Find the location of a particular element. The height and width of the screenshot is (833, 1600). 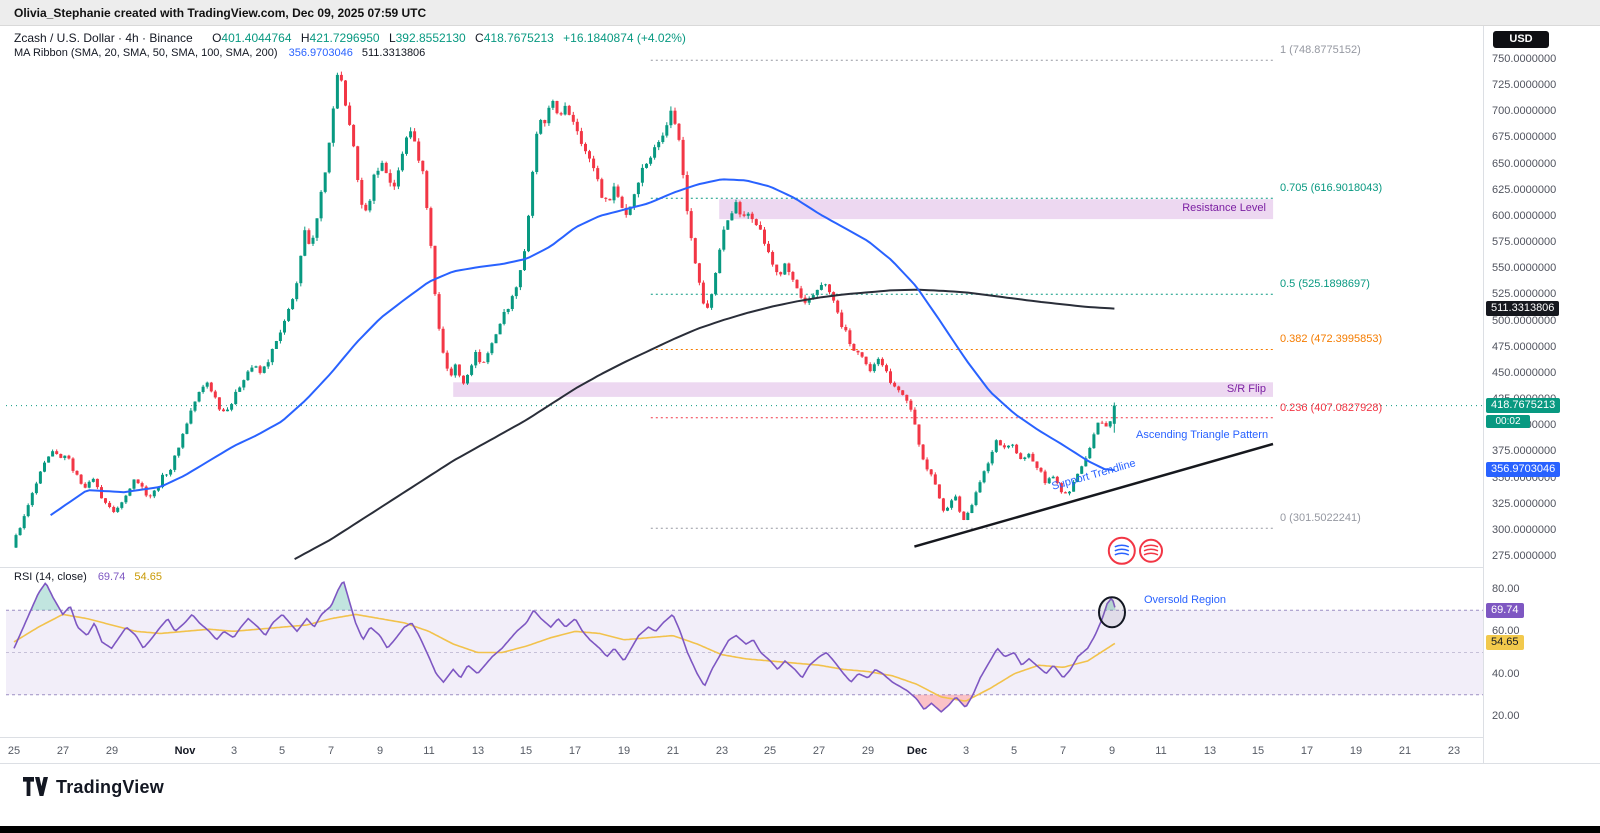

rsi-line is located at coordinates (564, 647).